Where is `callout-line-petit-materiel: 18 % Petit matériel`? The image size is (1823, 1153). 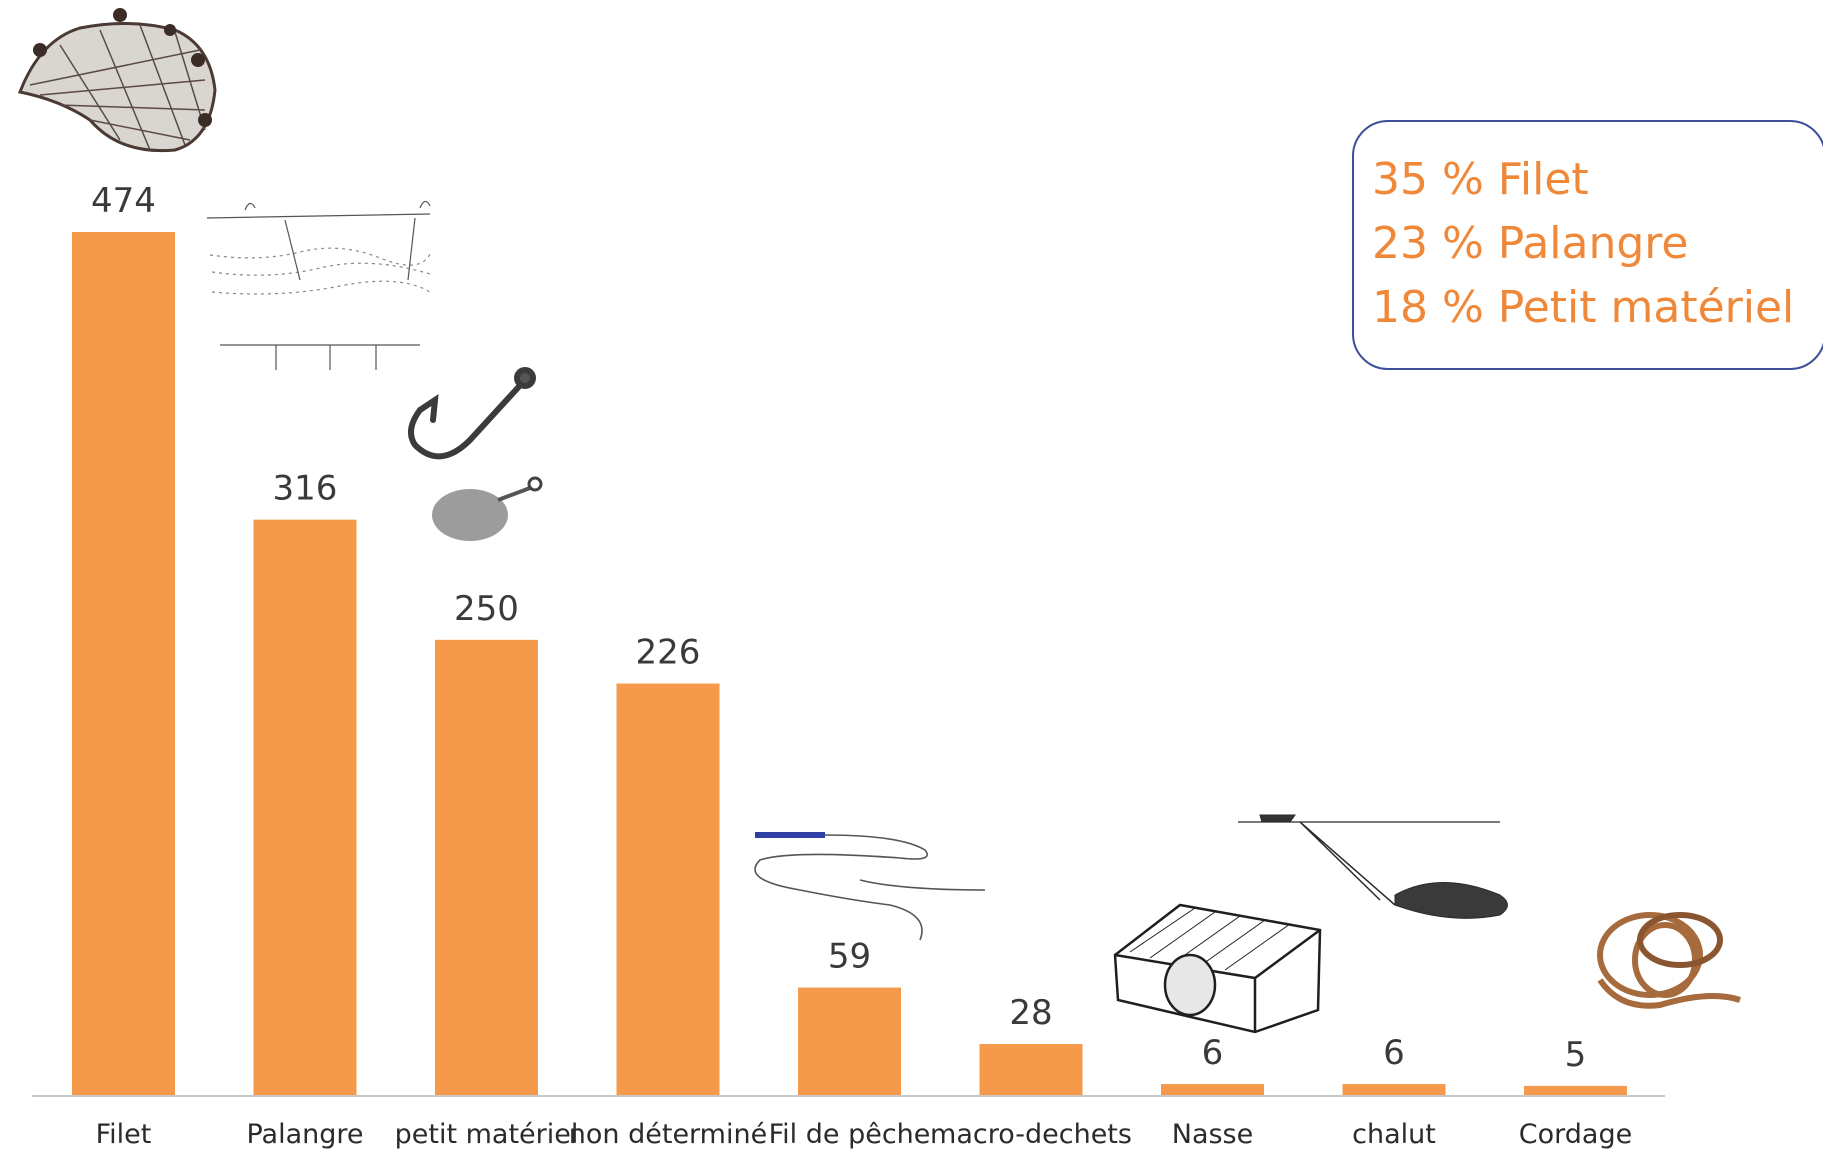 callout-line-petit-materiel: 18 % Petit matériel is located at coordinates (1583, 307).